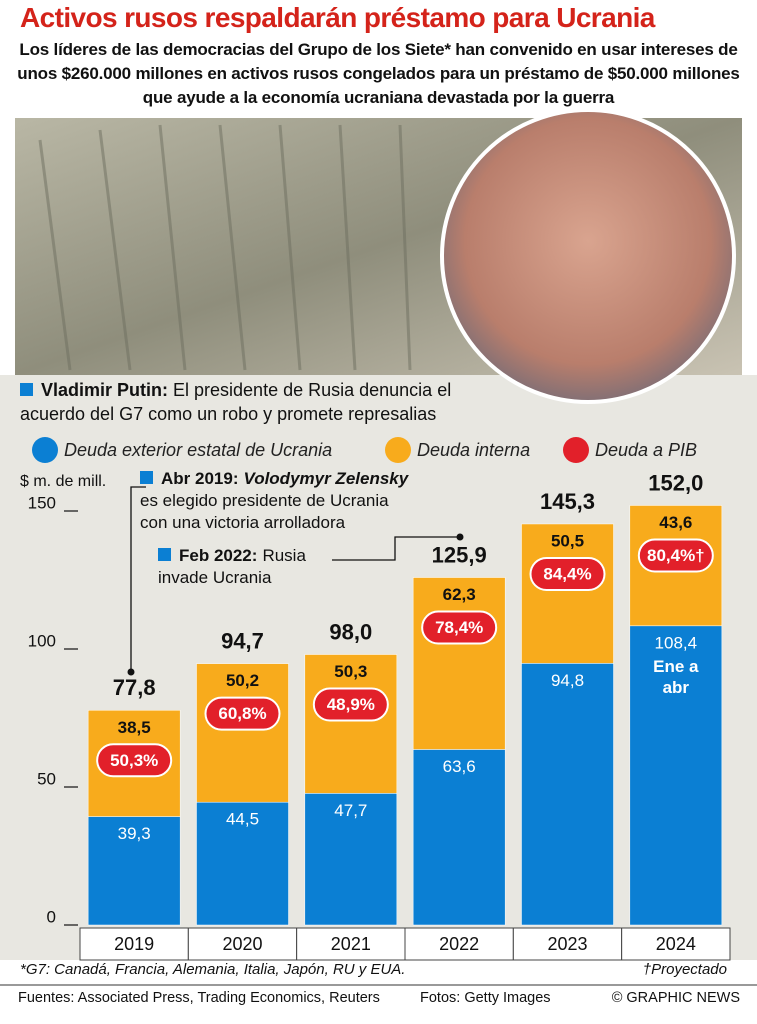  What do you see at coordinates (459, 554) in the screenshot?
I see `total-label: 125,9` at bounding box center [459, 554].